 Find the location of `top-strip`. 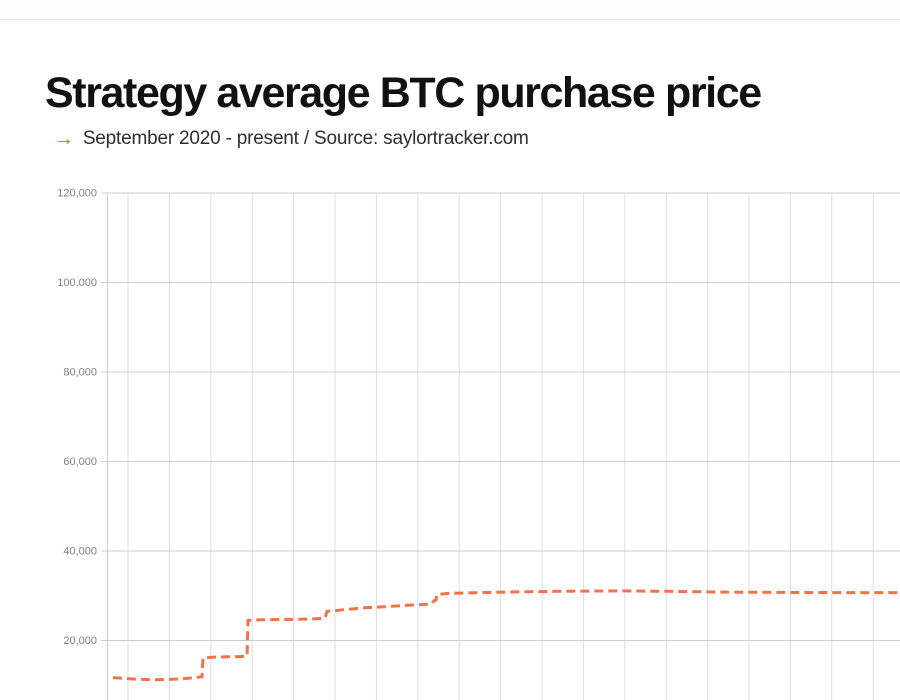

top-strip is located at coordinates (450, 10).